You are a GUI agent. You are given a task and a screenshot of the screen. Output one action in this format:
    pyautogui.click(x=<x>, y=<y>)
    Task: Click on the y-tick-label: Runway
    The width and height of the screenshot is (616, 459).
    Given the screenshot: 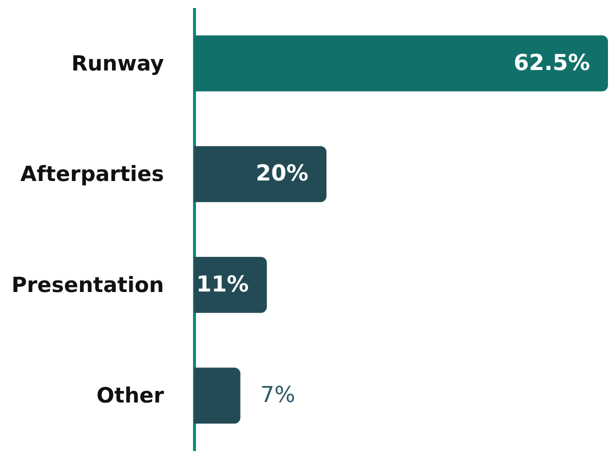 What is the action you would take?
    pyautogui.click(x=117, y=63)
    